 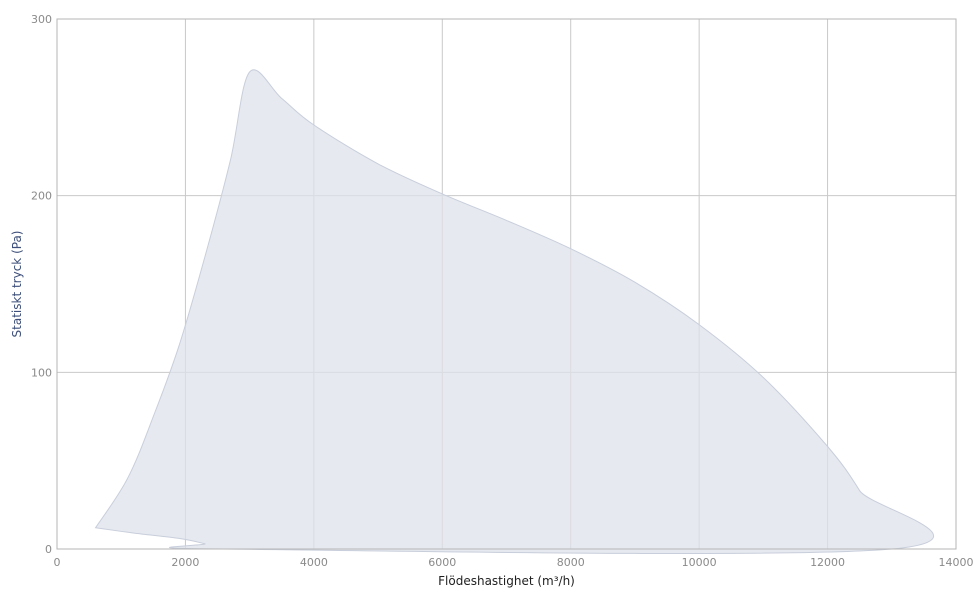 I want to click on y-axis-title: Statiskt tryck (Pa), so click(x=17, y=284).